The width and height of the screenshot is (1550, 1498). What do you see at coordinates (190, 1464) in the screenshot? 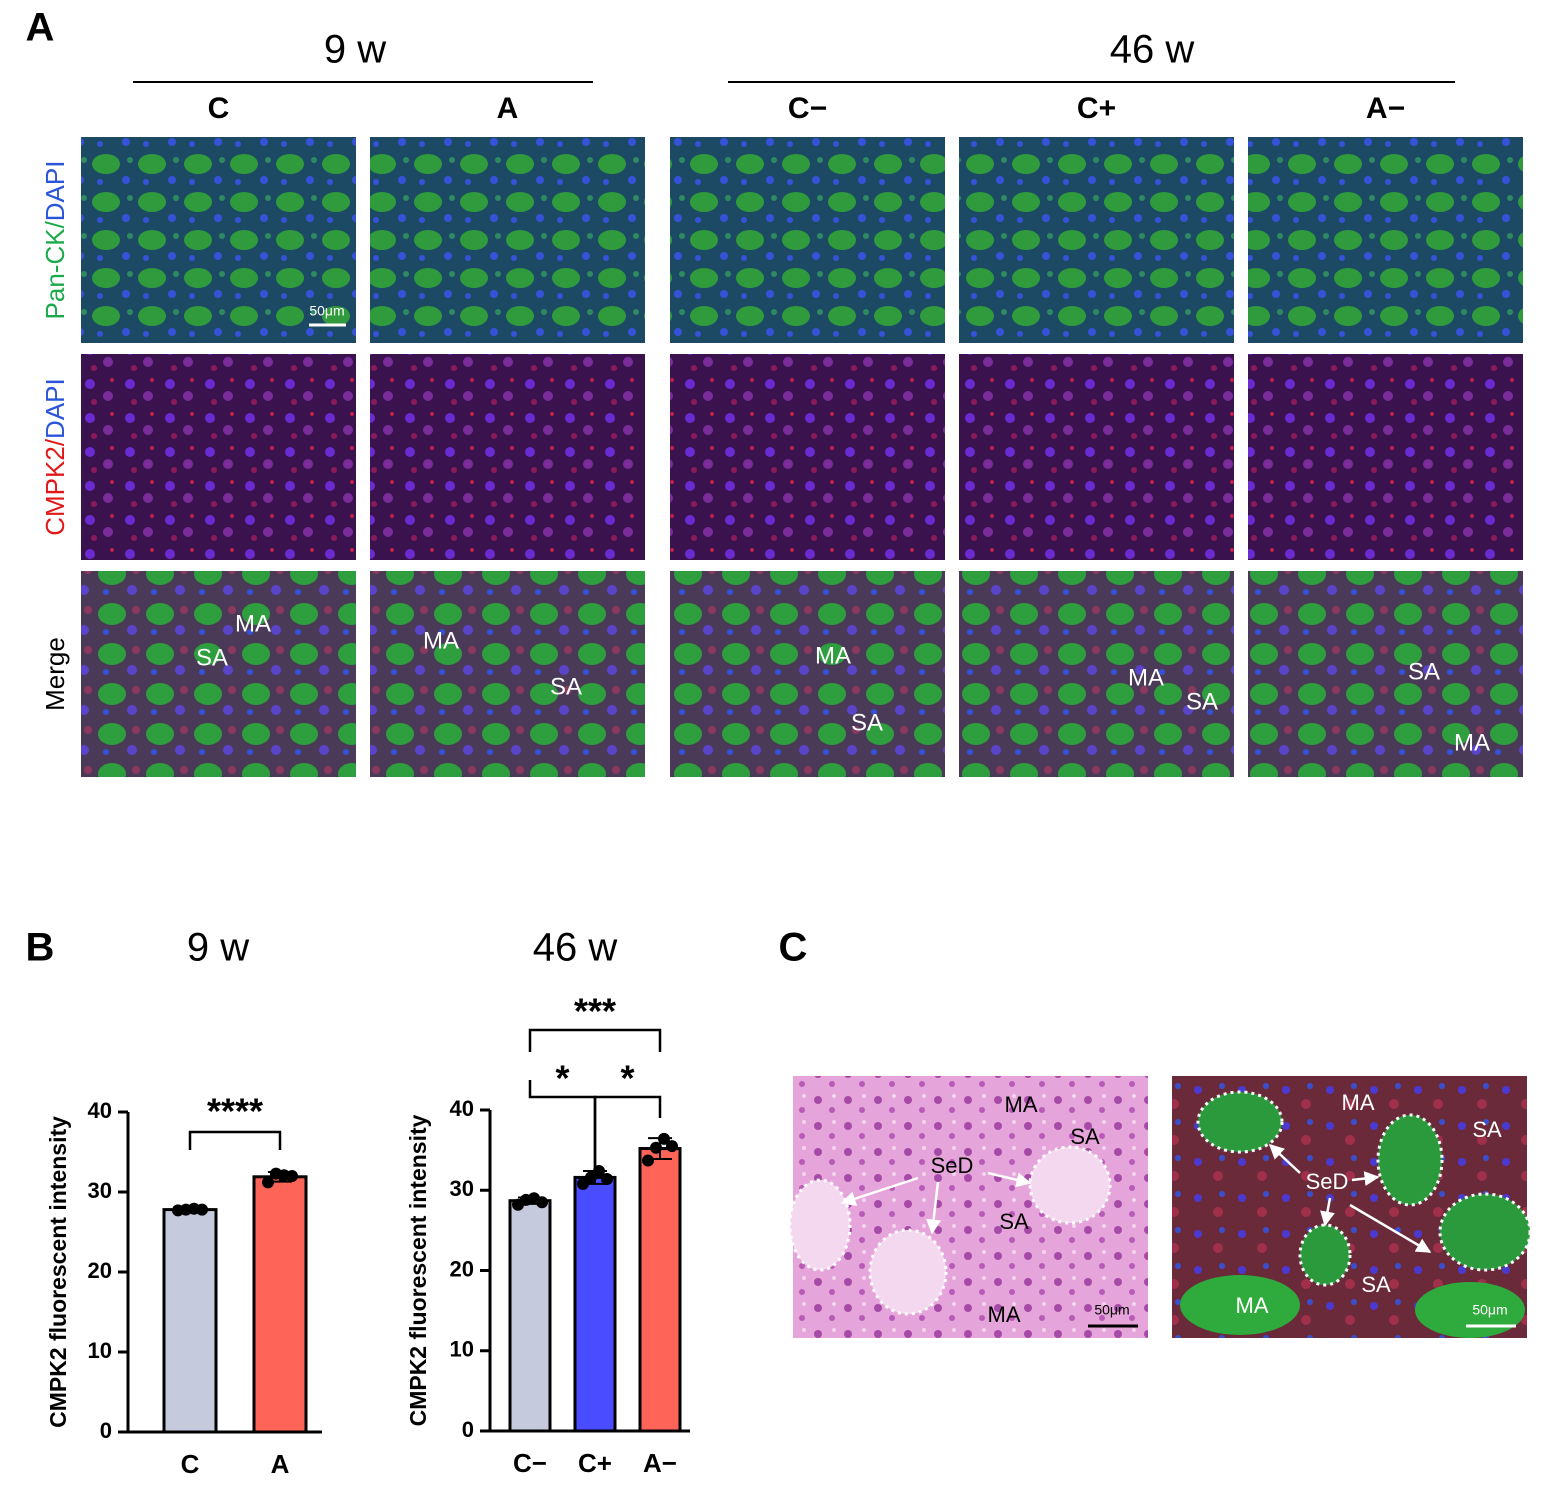
I see `x-tick-label: C` at bounding box center [190, 1464].